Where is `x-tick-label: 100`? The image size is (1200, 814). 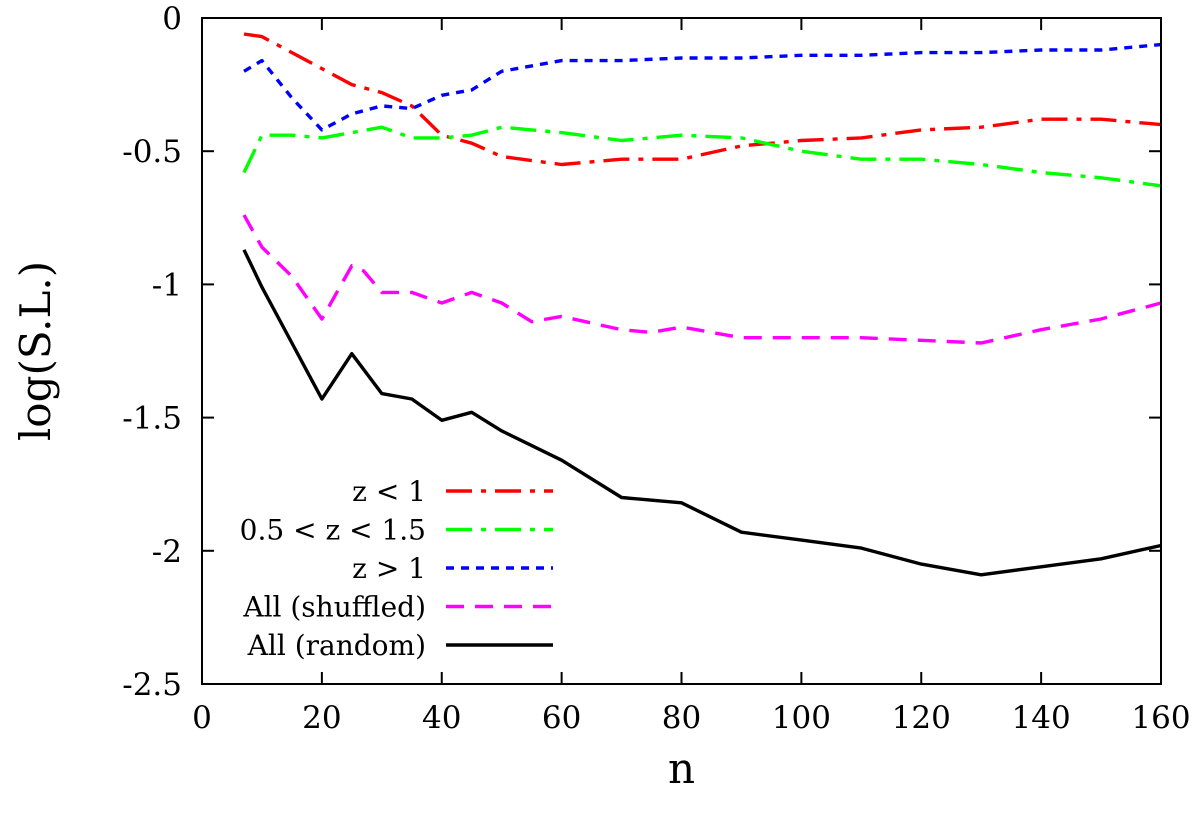 x-tick-label: 100 is located at coordinates (801, 718).